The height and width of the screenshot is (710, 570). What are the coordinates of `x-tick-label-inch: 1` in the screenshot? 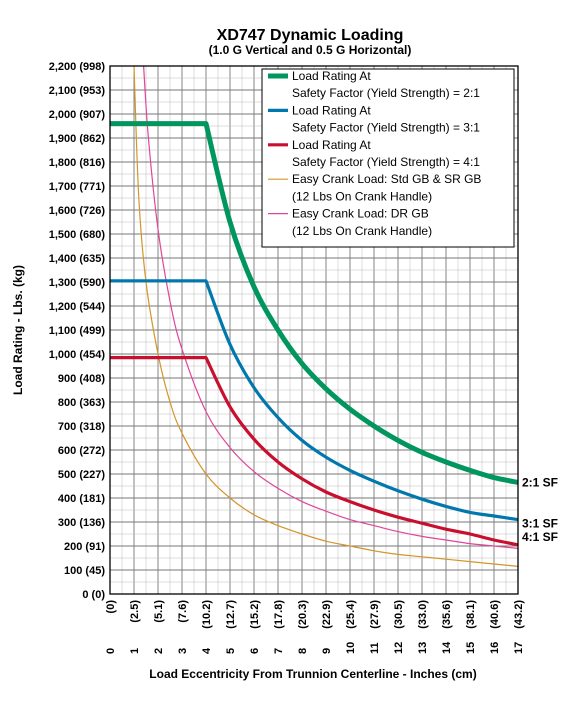 It's located at (135, 651).